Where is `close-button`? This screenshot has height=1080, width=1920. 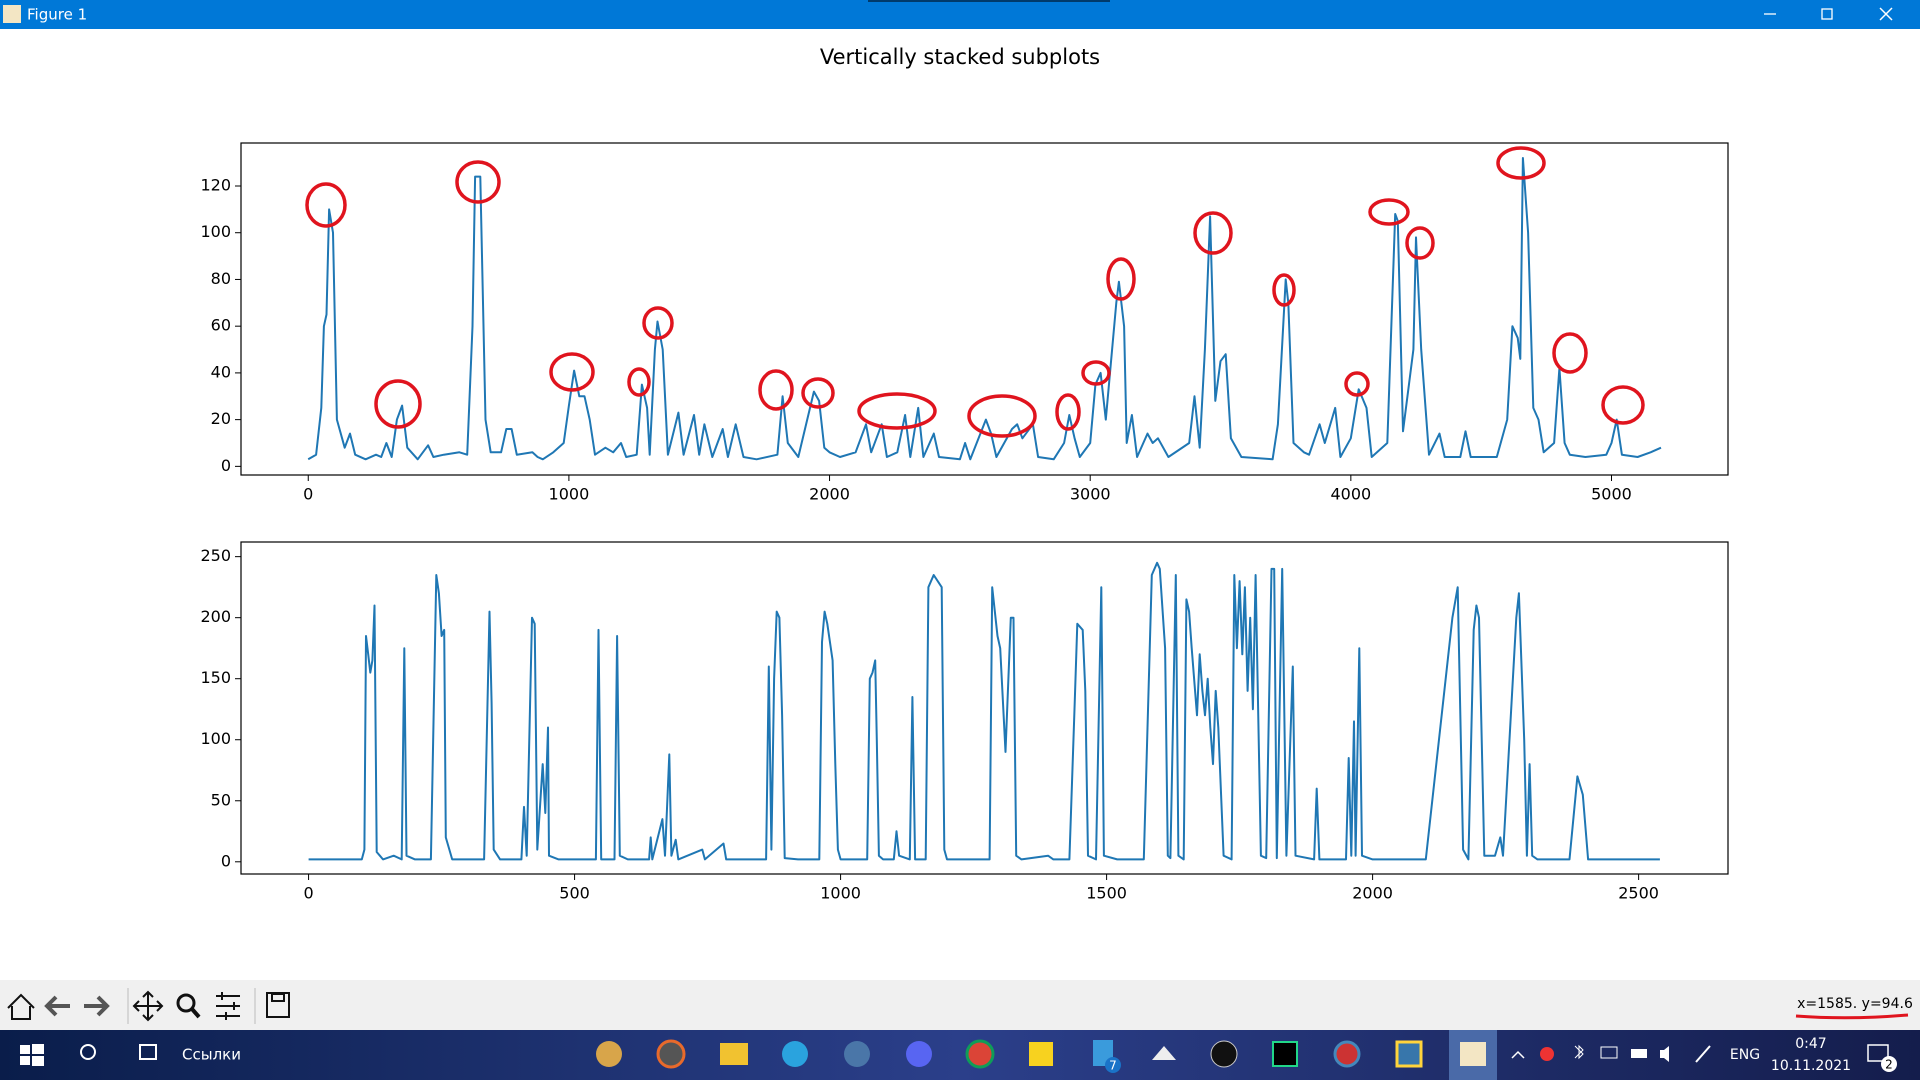 close-button is located at coordinates (1886, 14).